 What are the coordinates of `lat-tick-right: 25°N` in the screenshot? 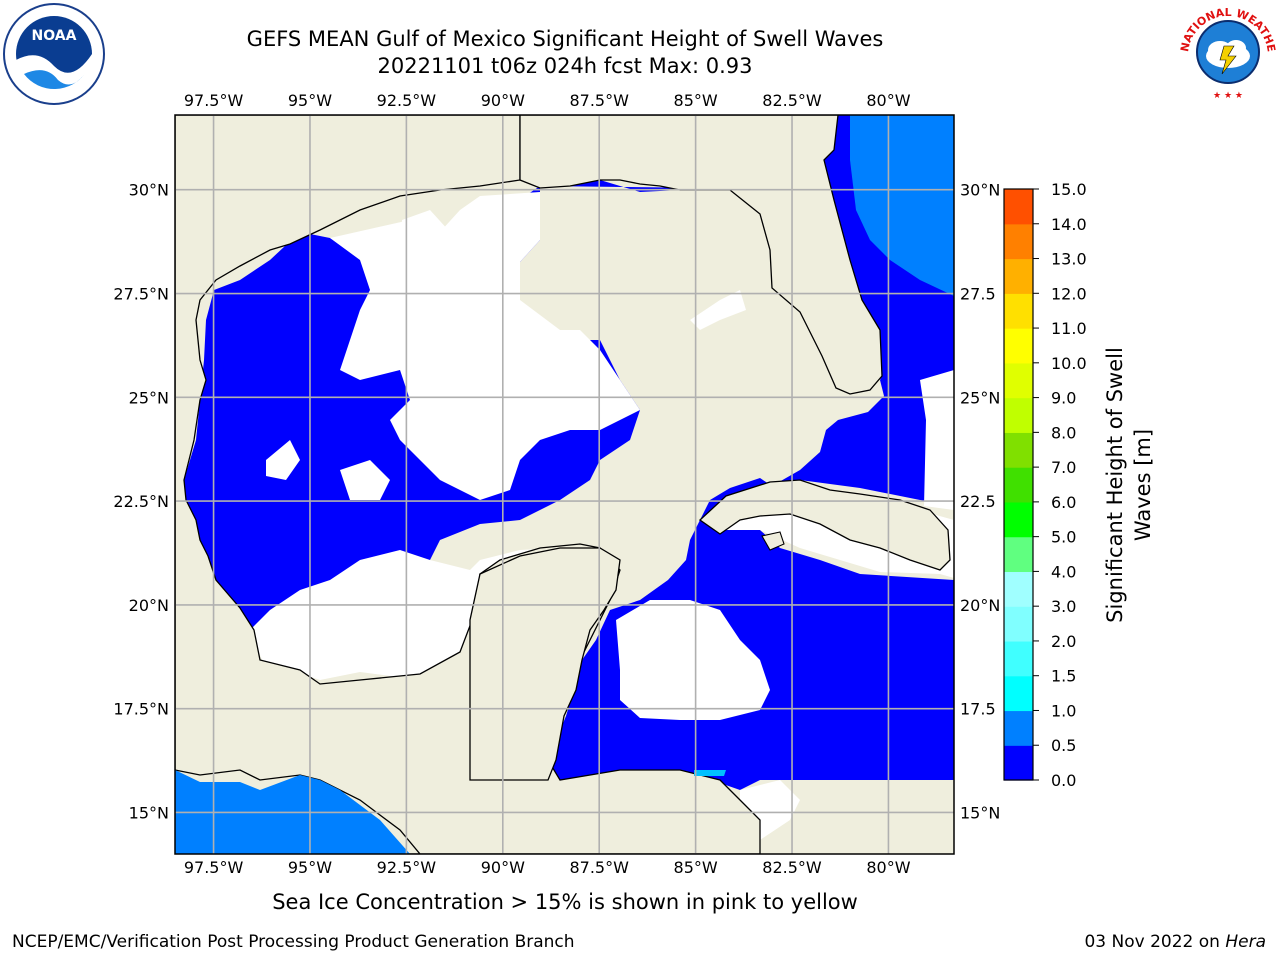 It's located at (980, 397).